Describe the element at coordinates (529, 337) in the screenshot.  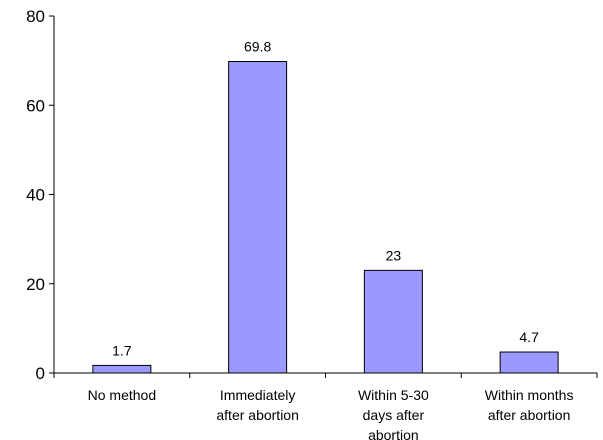
I see `data-label: 4.7` at that location.